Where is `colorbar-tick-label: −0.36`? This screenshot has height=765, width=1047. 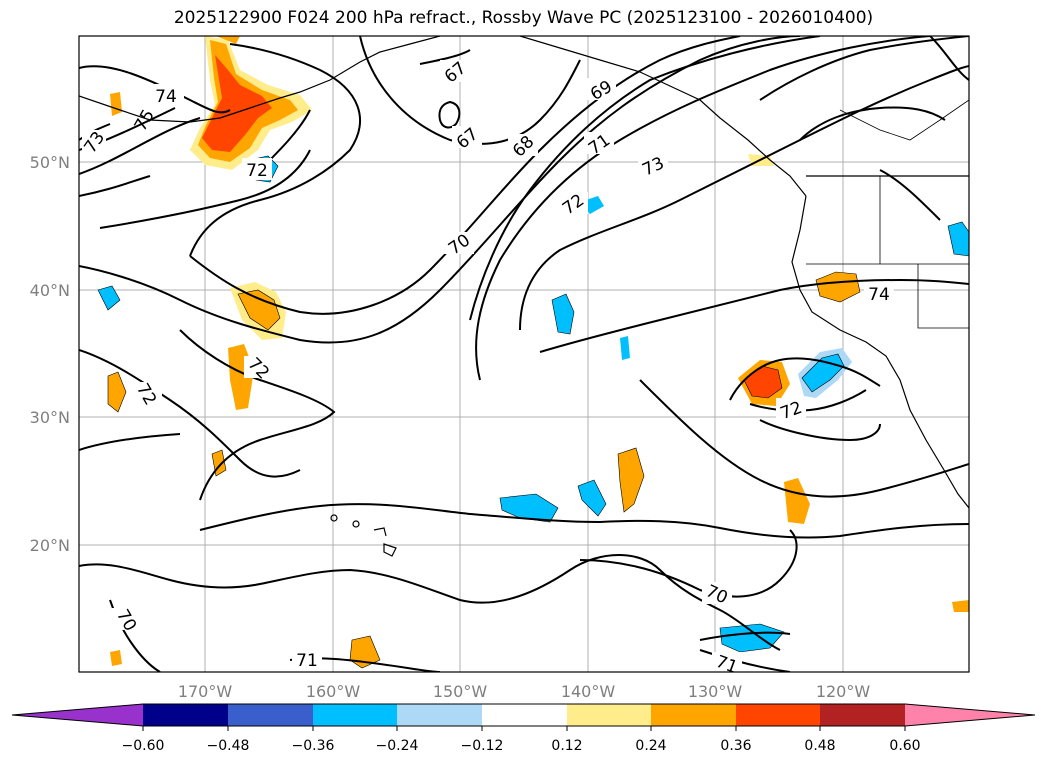
colorbar-tick-label: −0.36 is located at coordinates (313, 746).